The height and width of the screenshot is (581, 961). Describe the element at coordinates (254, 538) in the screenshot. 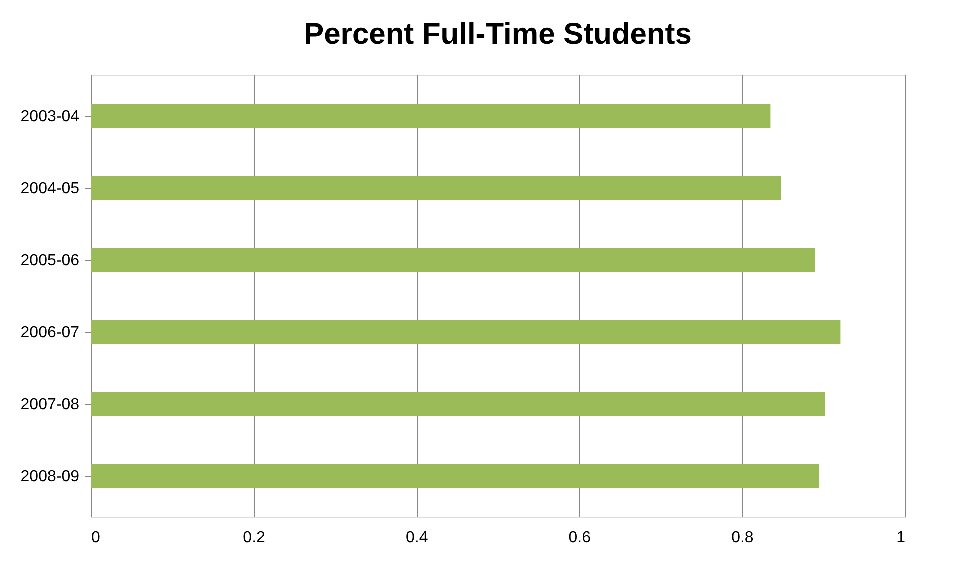

I see `x-tick-label: 0.2` at that location.